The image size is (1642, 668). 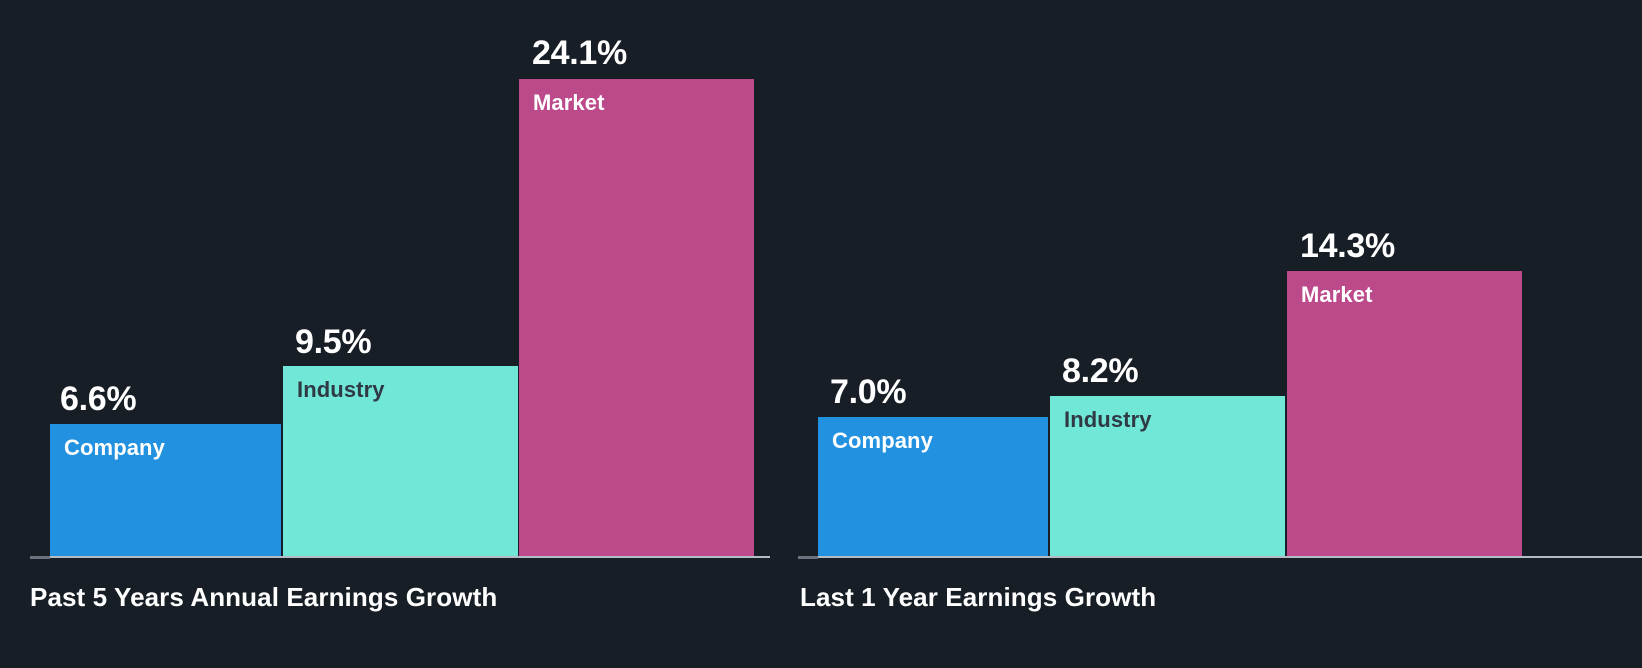 I want to click on bar-value-company-left: 6.6%, so click(x=98, y=399).